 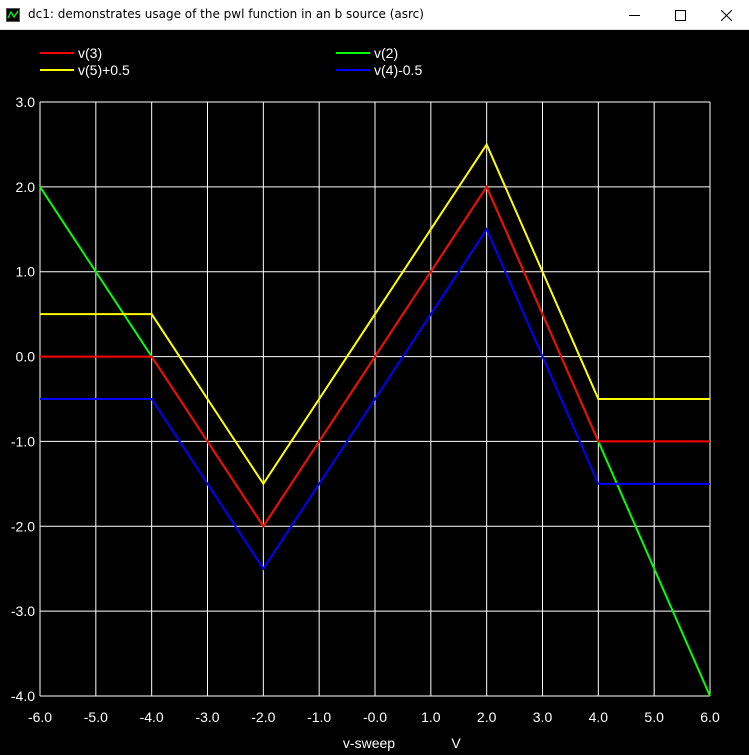 I want to click on legend: v(3) v(2) v(5)+0.5 v(4)-0.5, so click(x=231, y=61).